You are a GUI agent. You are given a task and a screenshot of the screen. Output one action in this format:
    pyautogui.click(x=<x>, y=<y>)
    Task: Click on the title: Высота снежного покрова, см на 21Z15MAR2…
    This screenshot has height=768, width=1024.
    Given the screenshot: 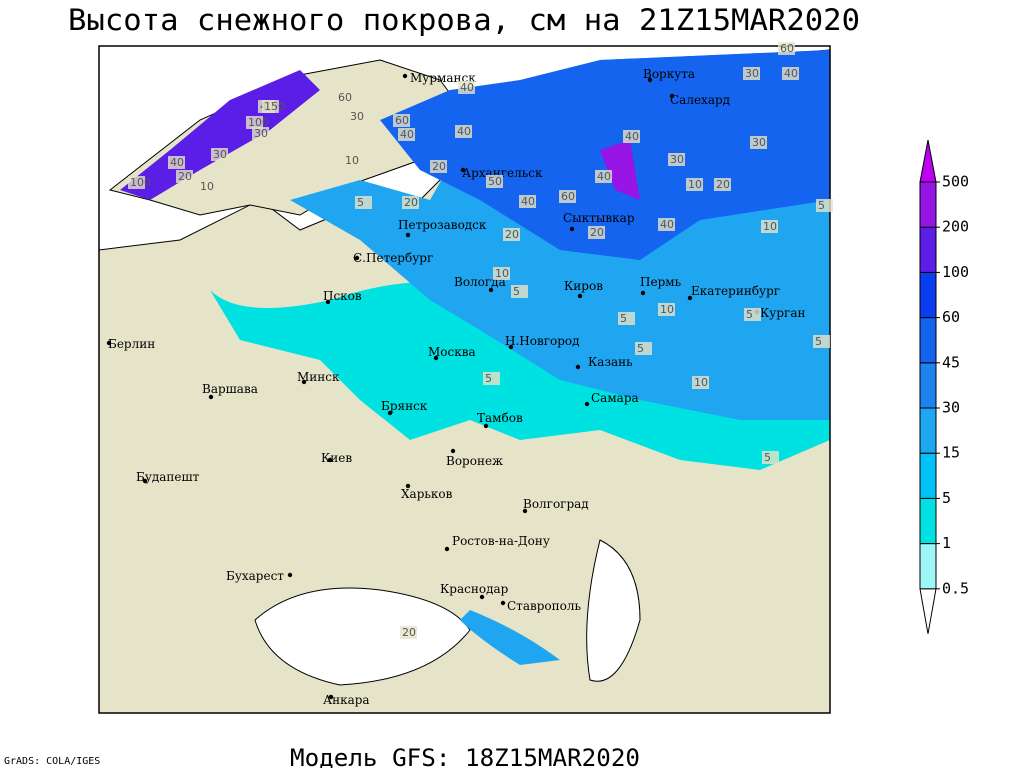 What is the action you would take?
    pyautogui.click(x=464, y=20)
    